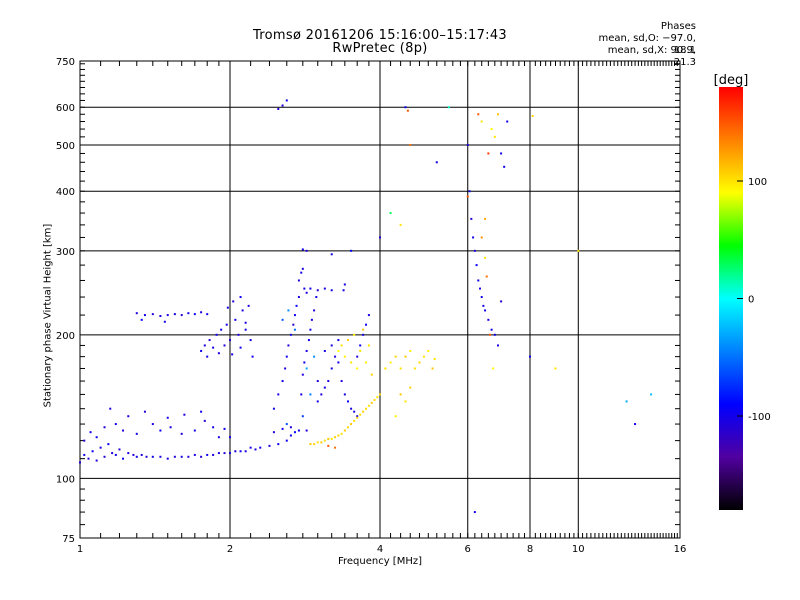 The image size is (800, 600). I want to click on title-line-2: RwPretec (8p), so click(380, 48).